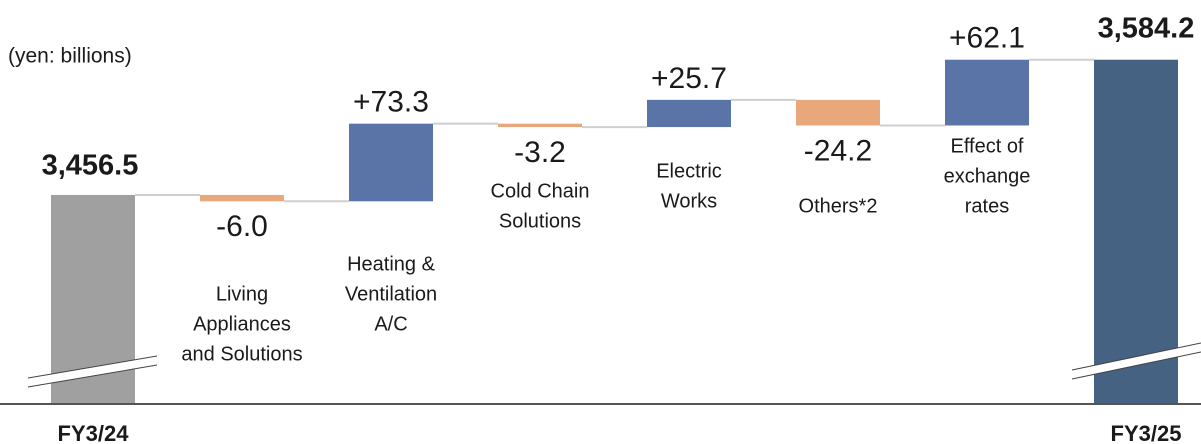 This screenshot has height=444, width=1201. What do you see at coordinates (838, 150) in the screenshot?
I see `value-label: -24.2` at bounding box center [838, 150].